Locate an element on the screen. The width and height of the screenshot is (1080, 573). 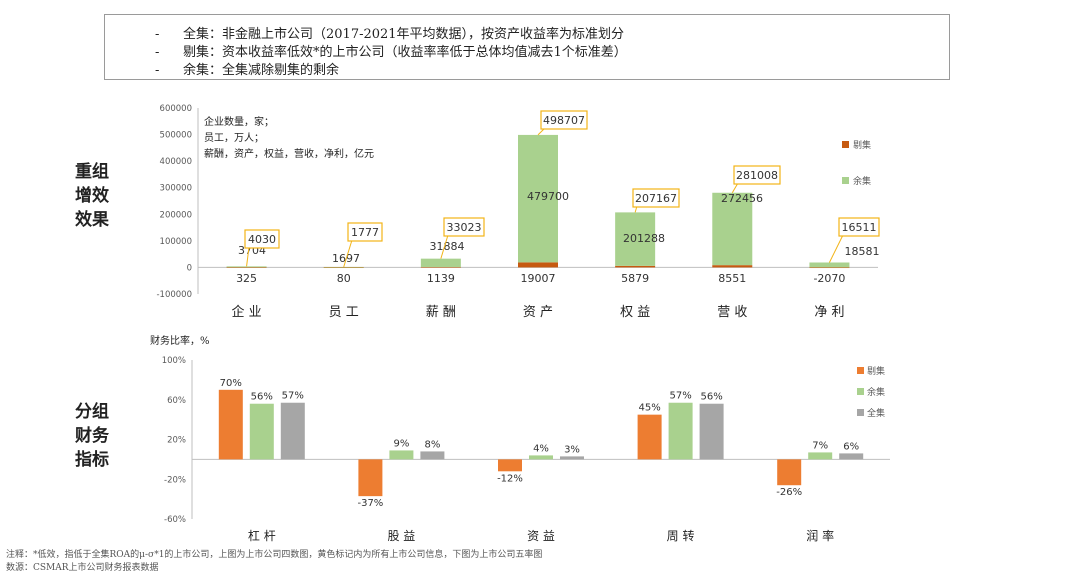
chart1-unit-note: 薪酬，资产，权益，营收，净利，亿元 is located at coordinates (289, 153).